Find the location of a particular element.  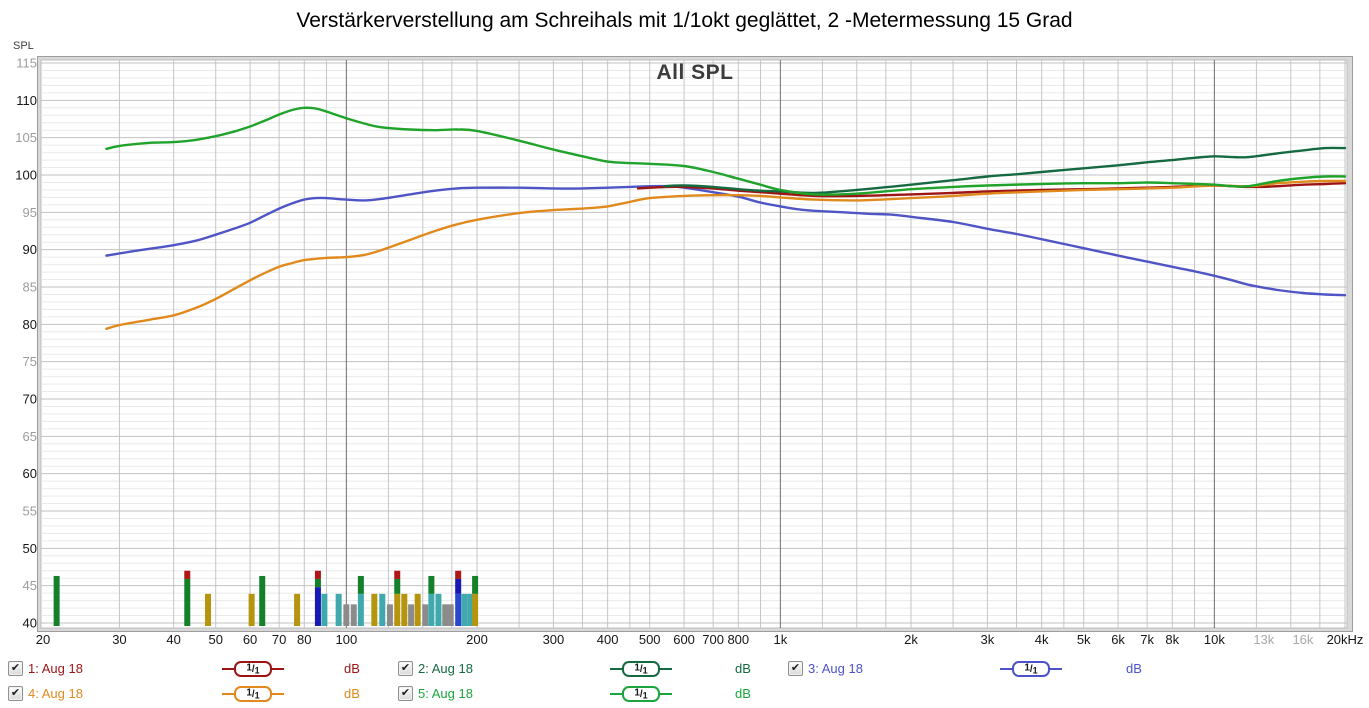

x-tick: 70 is located at coordinates (279, 639).